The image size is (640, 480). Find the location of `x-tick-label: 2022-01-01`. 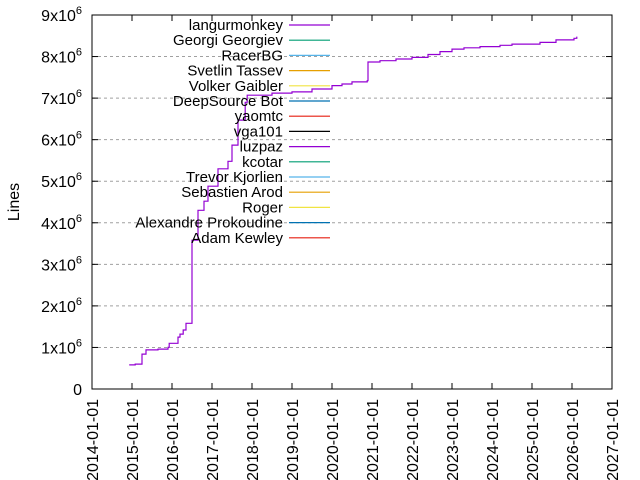

x-tick-label: 2022-01-01 is located at coordinates (413, 439).